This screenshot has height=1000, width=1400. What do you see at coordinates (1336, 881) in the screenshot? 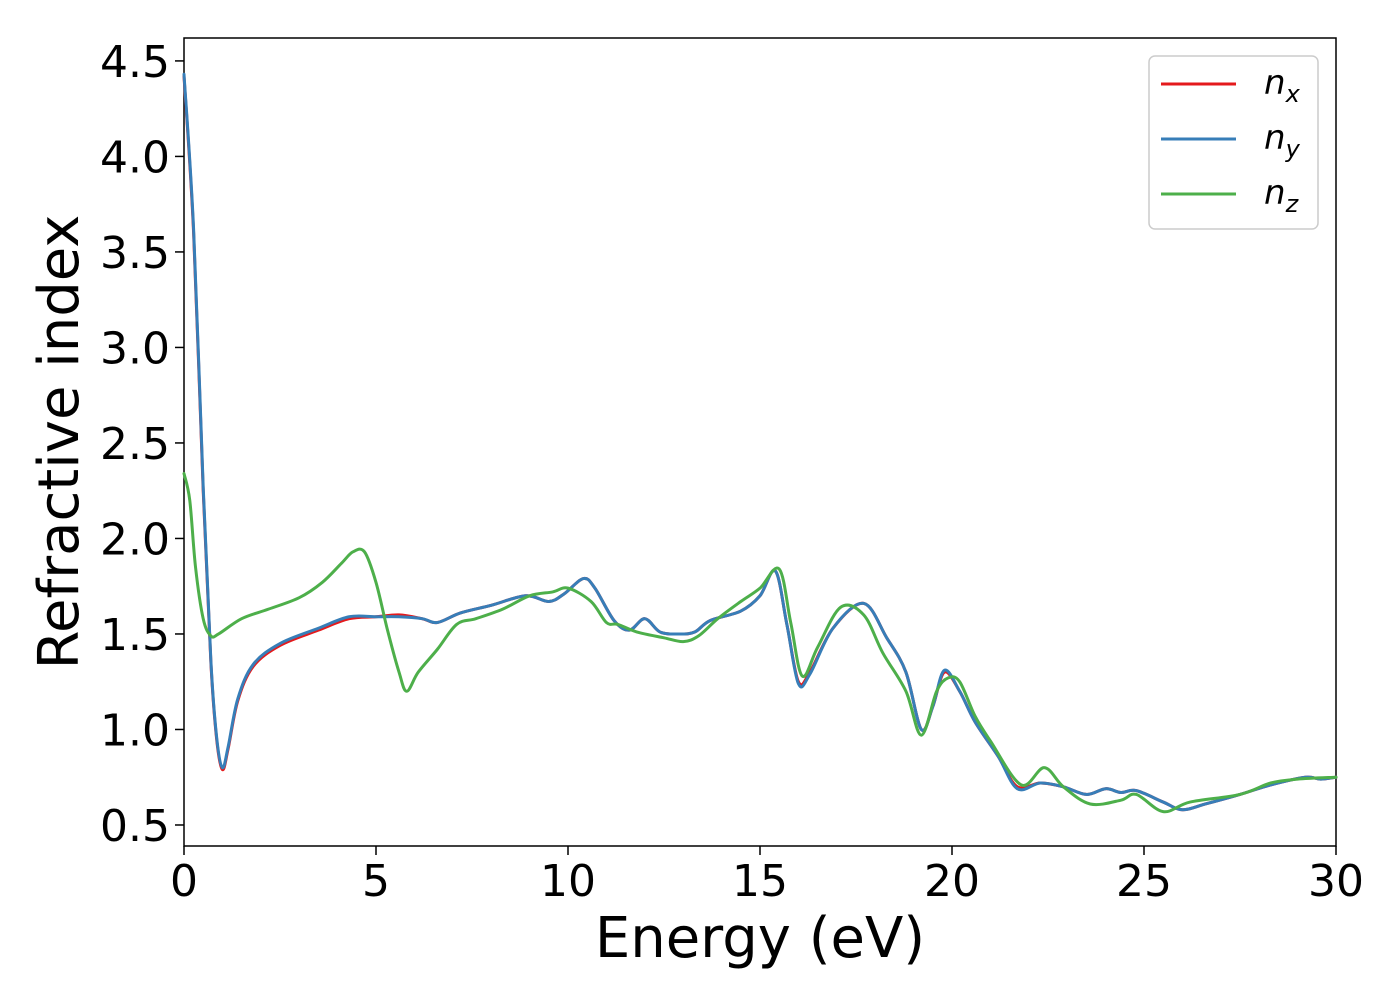
I see `x-tick-label: 30` at bounding box center [1336, 881].